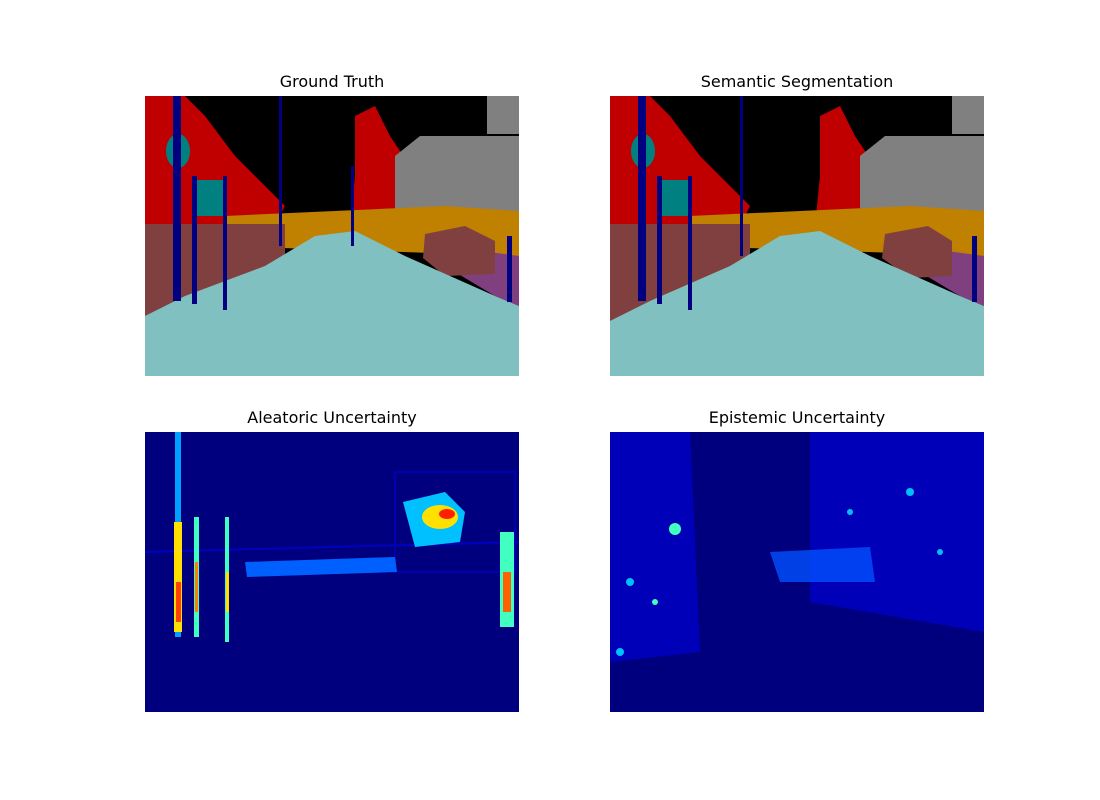 The height and width of the screenshot is (800, 1100). What do you see at coordinates (332, 81) in the screenshot?
I see `panel-title: Ground Truth` at bounding box center [332, 81].